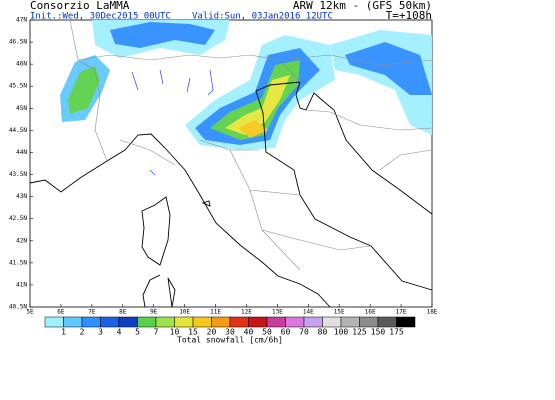 The image size is (555, 400). Describe the element at coordinates (401, 312) in the screenshot. I see `lon-label: 17E` at that location.